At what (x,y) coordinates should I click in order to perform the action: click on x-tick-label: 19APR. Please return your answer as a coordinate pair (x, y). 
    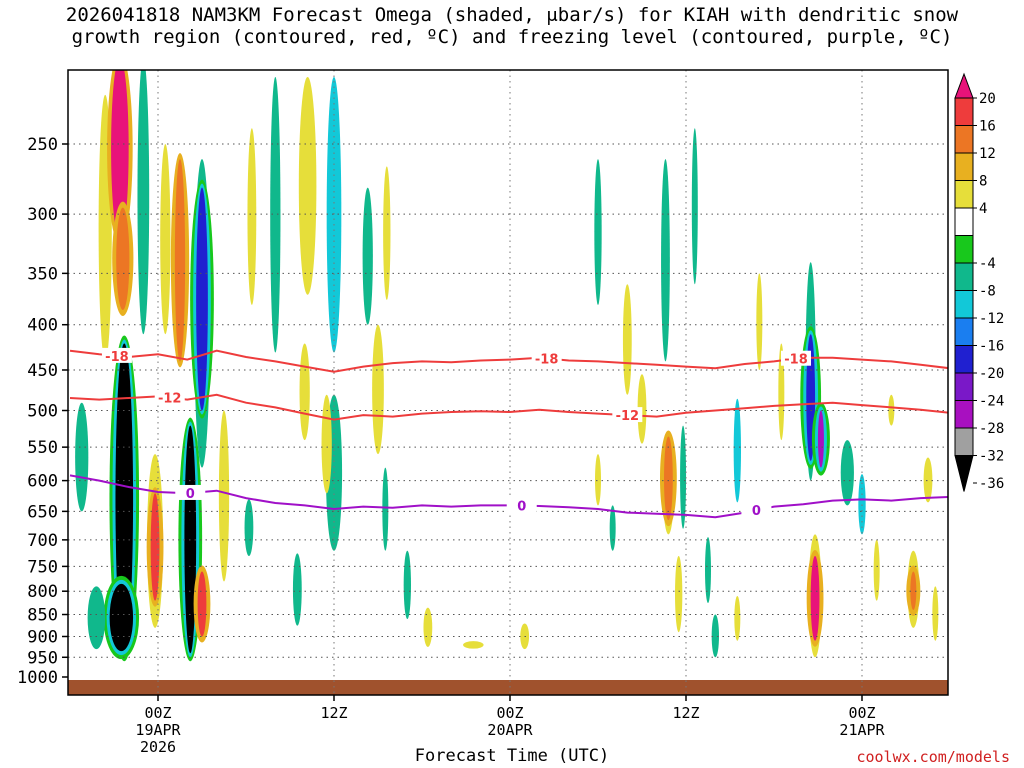
    Looking at the image, I should click on (158, 730).